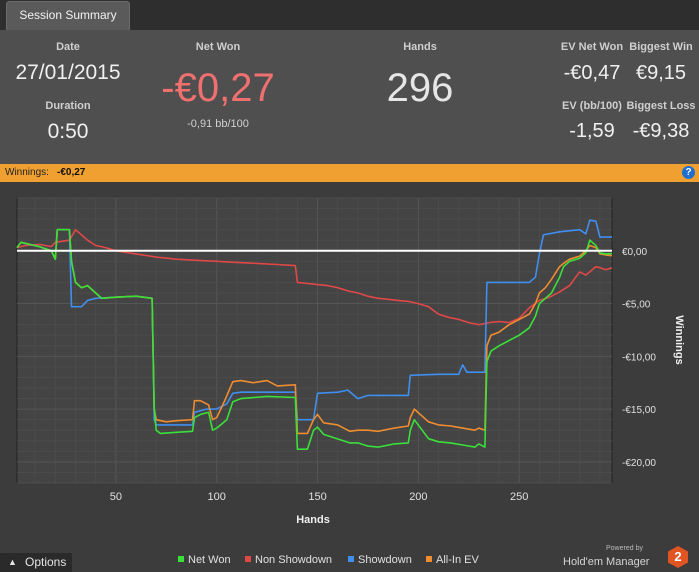 This screenshot has height=572, width=699. What do you see at coordinates (46, 562) in the screenshot?
I see `options-label: Options` at bounding box center [46, 562].